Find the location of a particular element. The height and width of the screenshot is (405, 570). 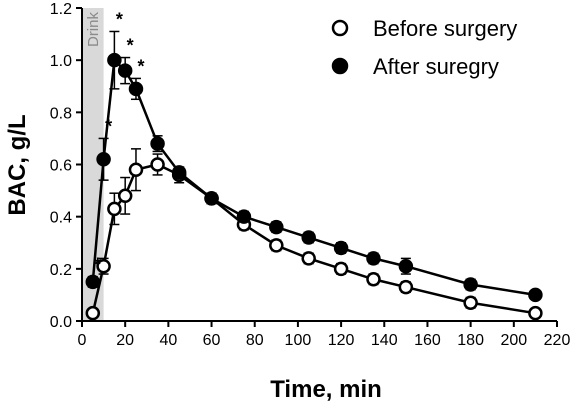

x-tick-label: 40 is located at coordinates (168, 340).